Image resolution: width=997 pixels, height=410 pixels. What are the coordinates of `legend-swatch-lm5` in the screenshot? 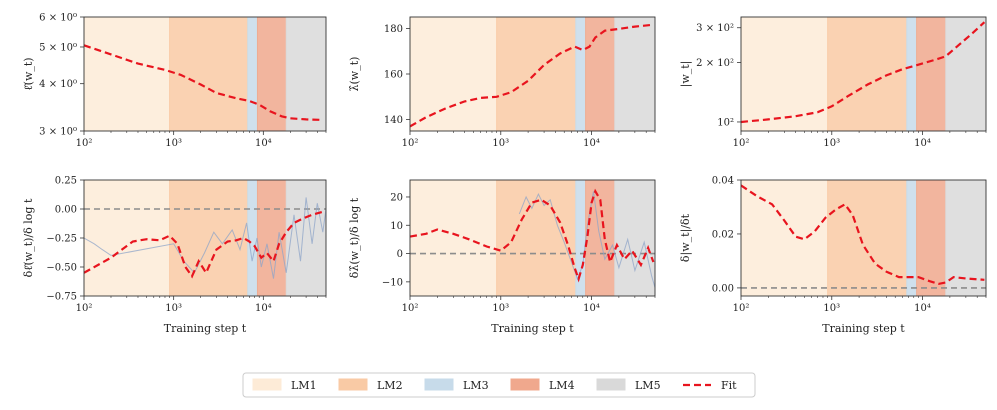 It's located at (611, 384).